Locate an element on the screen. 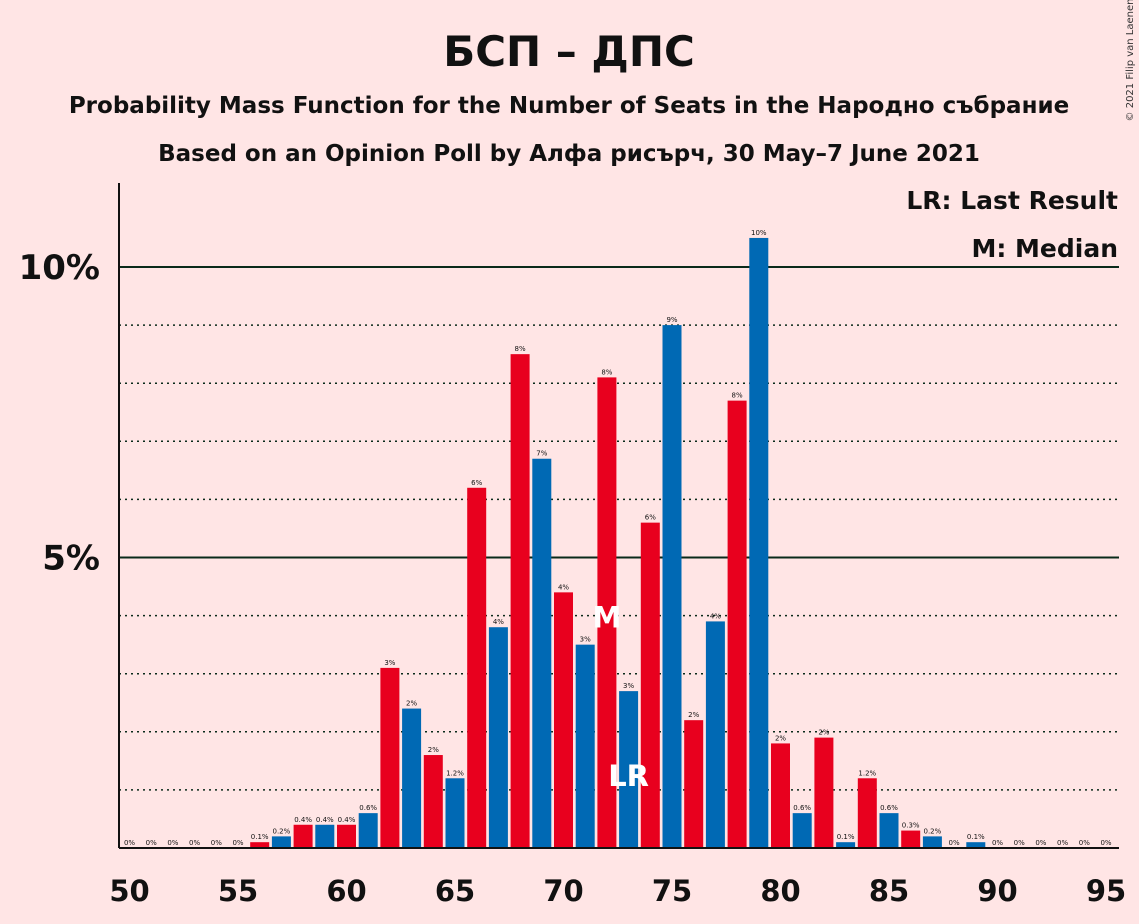  bar-label-91: 0% is located at coordinates (1019, 843).